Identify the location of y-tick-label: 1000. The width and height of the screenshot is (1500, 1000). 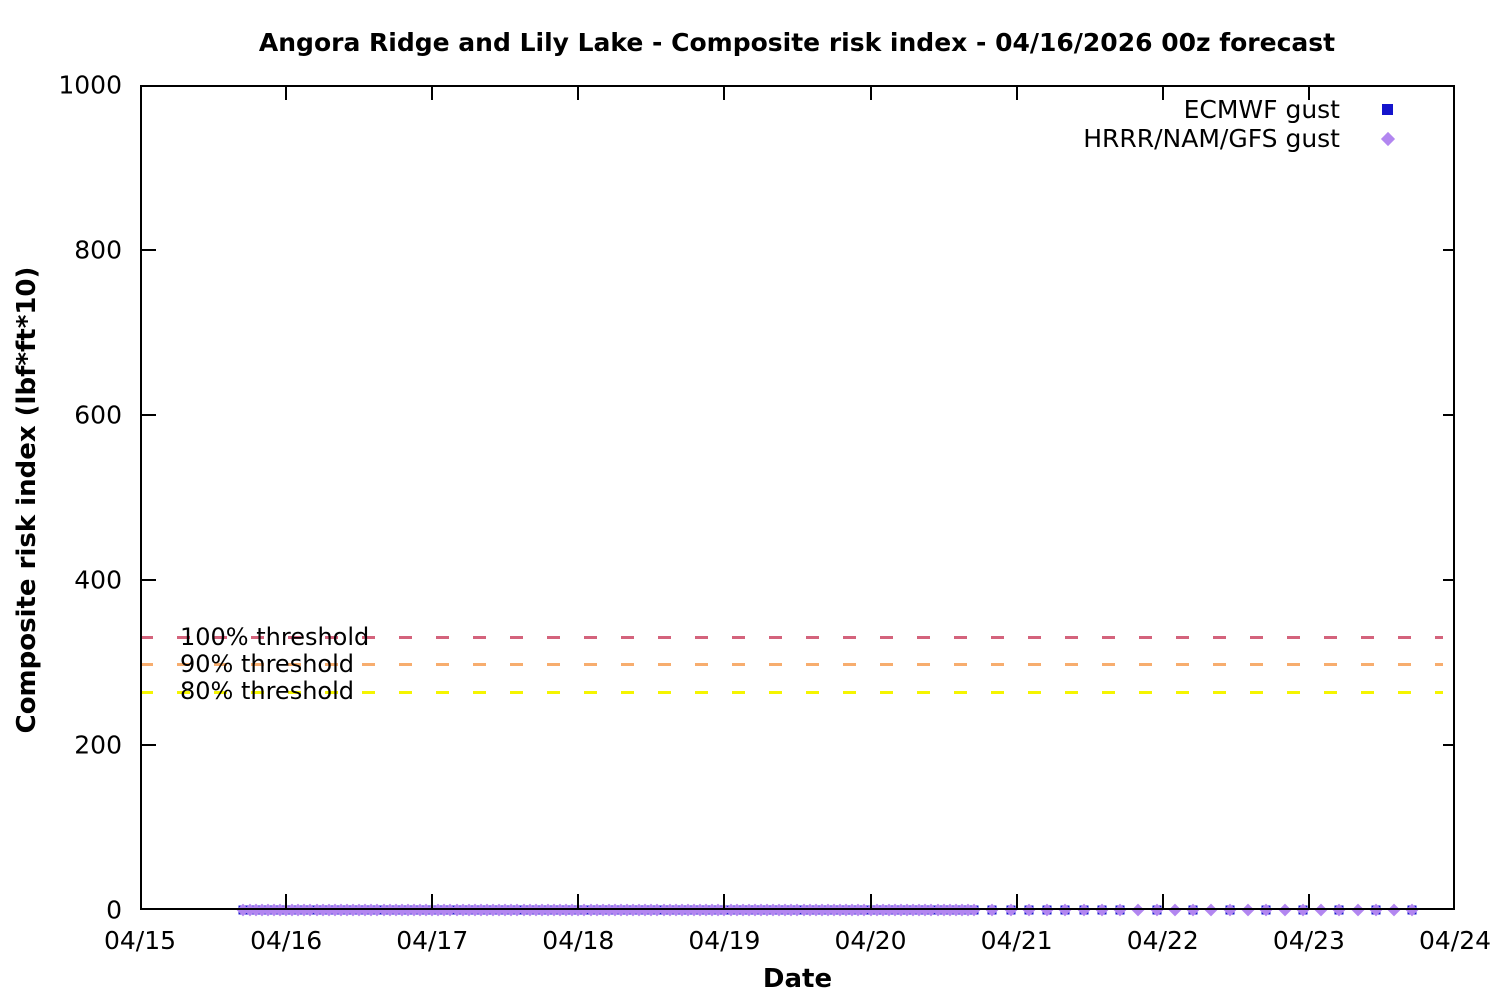
(90, 85).